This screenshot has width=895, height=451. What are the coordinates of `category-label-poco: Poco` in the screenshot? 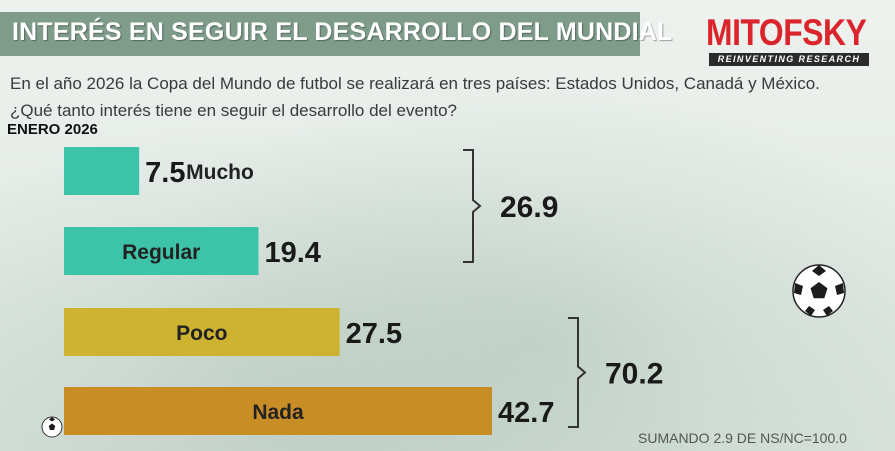 It's located at (201, 333).